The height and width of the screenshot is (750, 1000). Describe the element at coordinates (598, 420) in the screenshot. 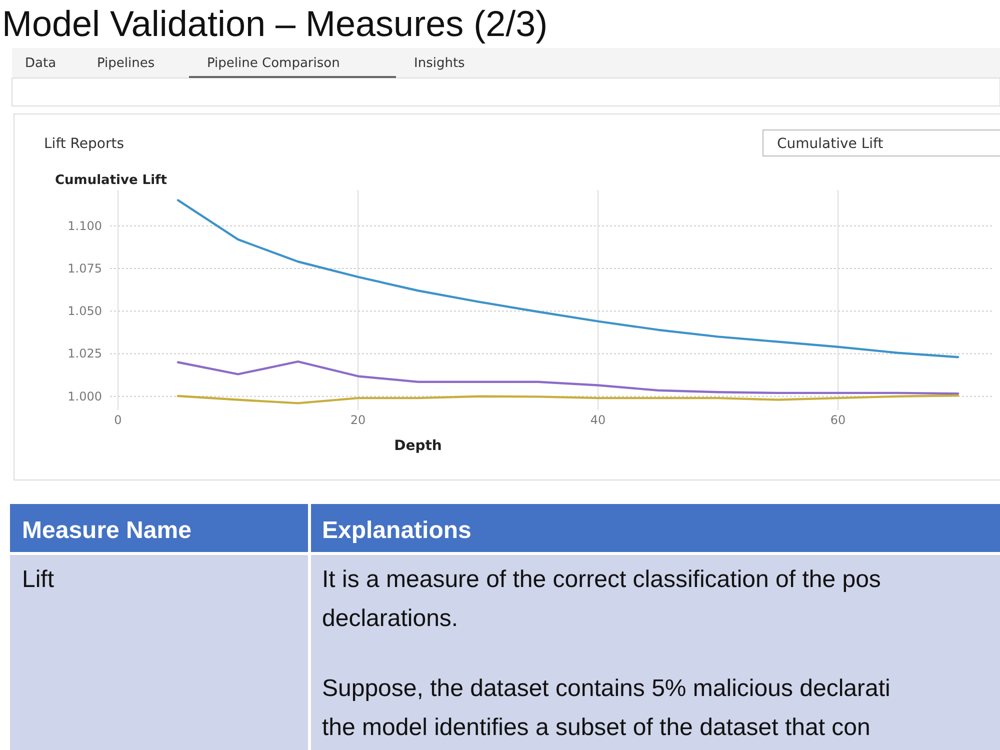

I see `x-tick-label: 40` at that location.